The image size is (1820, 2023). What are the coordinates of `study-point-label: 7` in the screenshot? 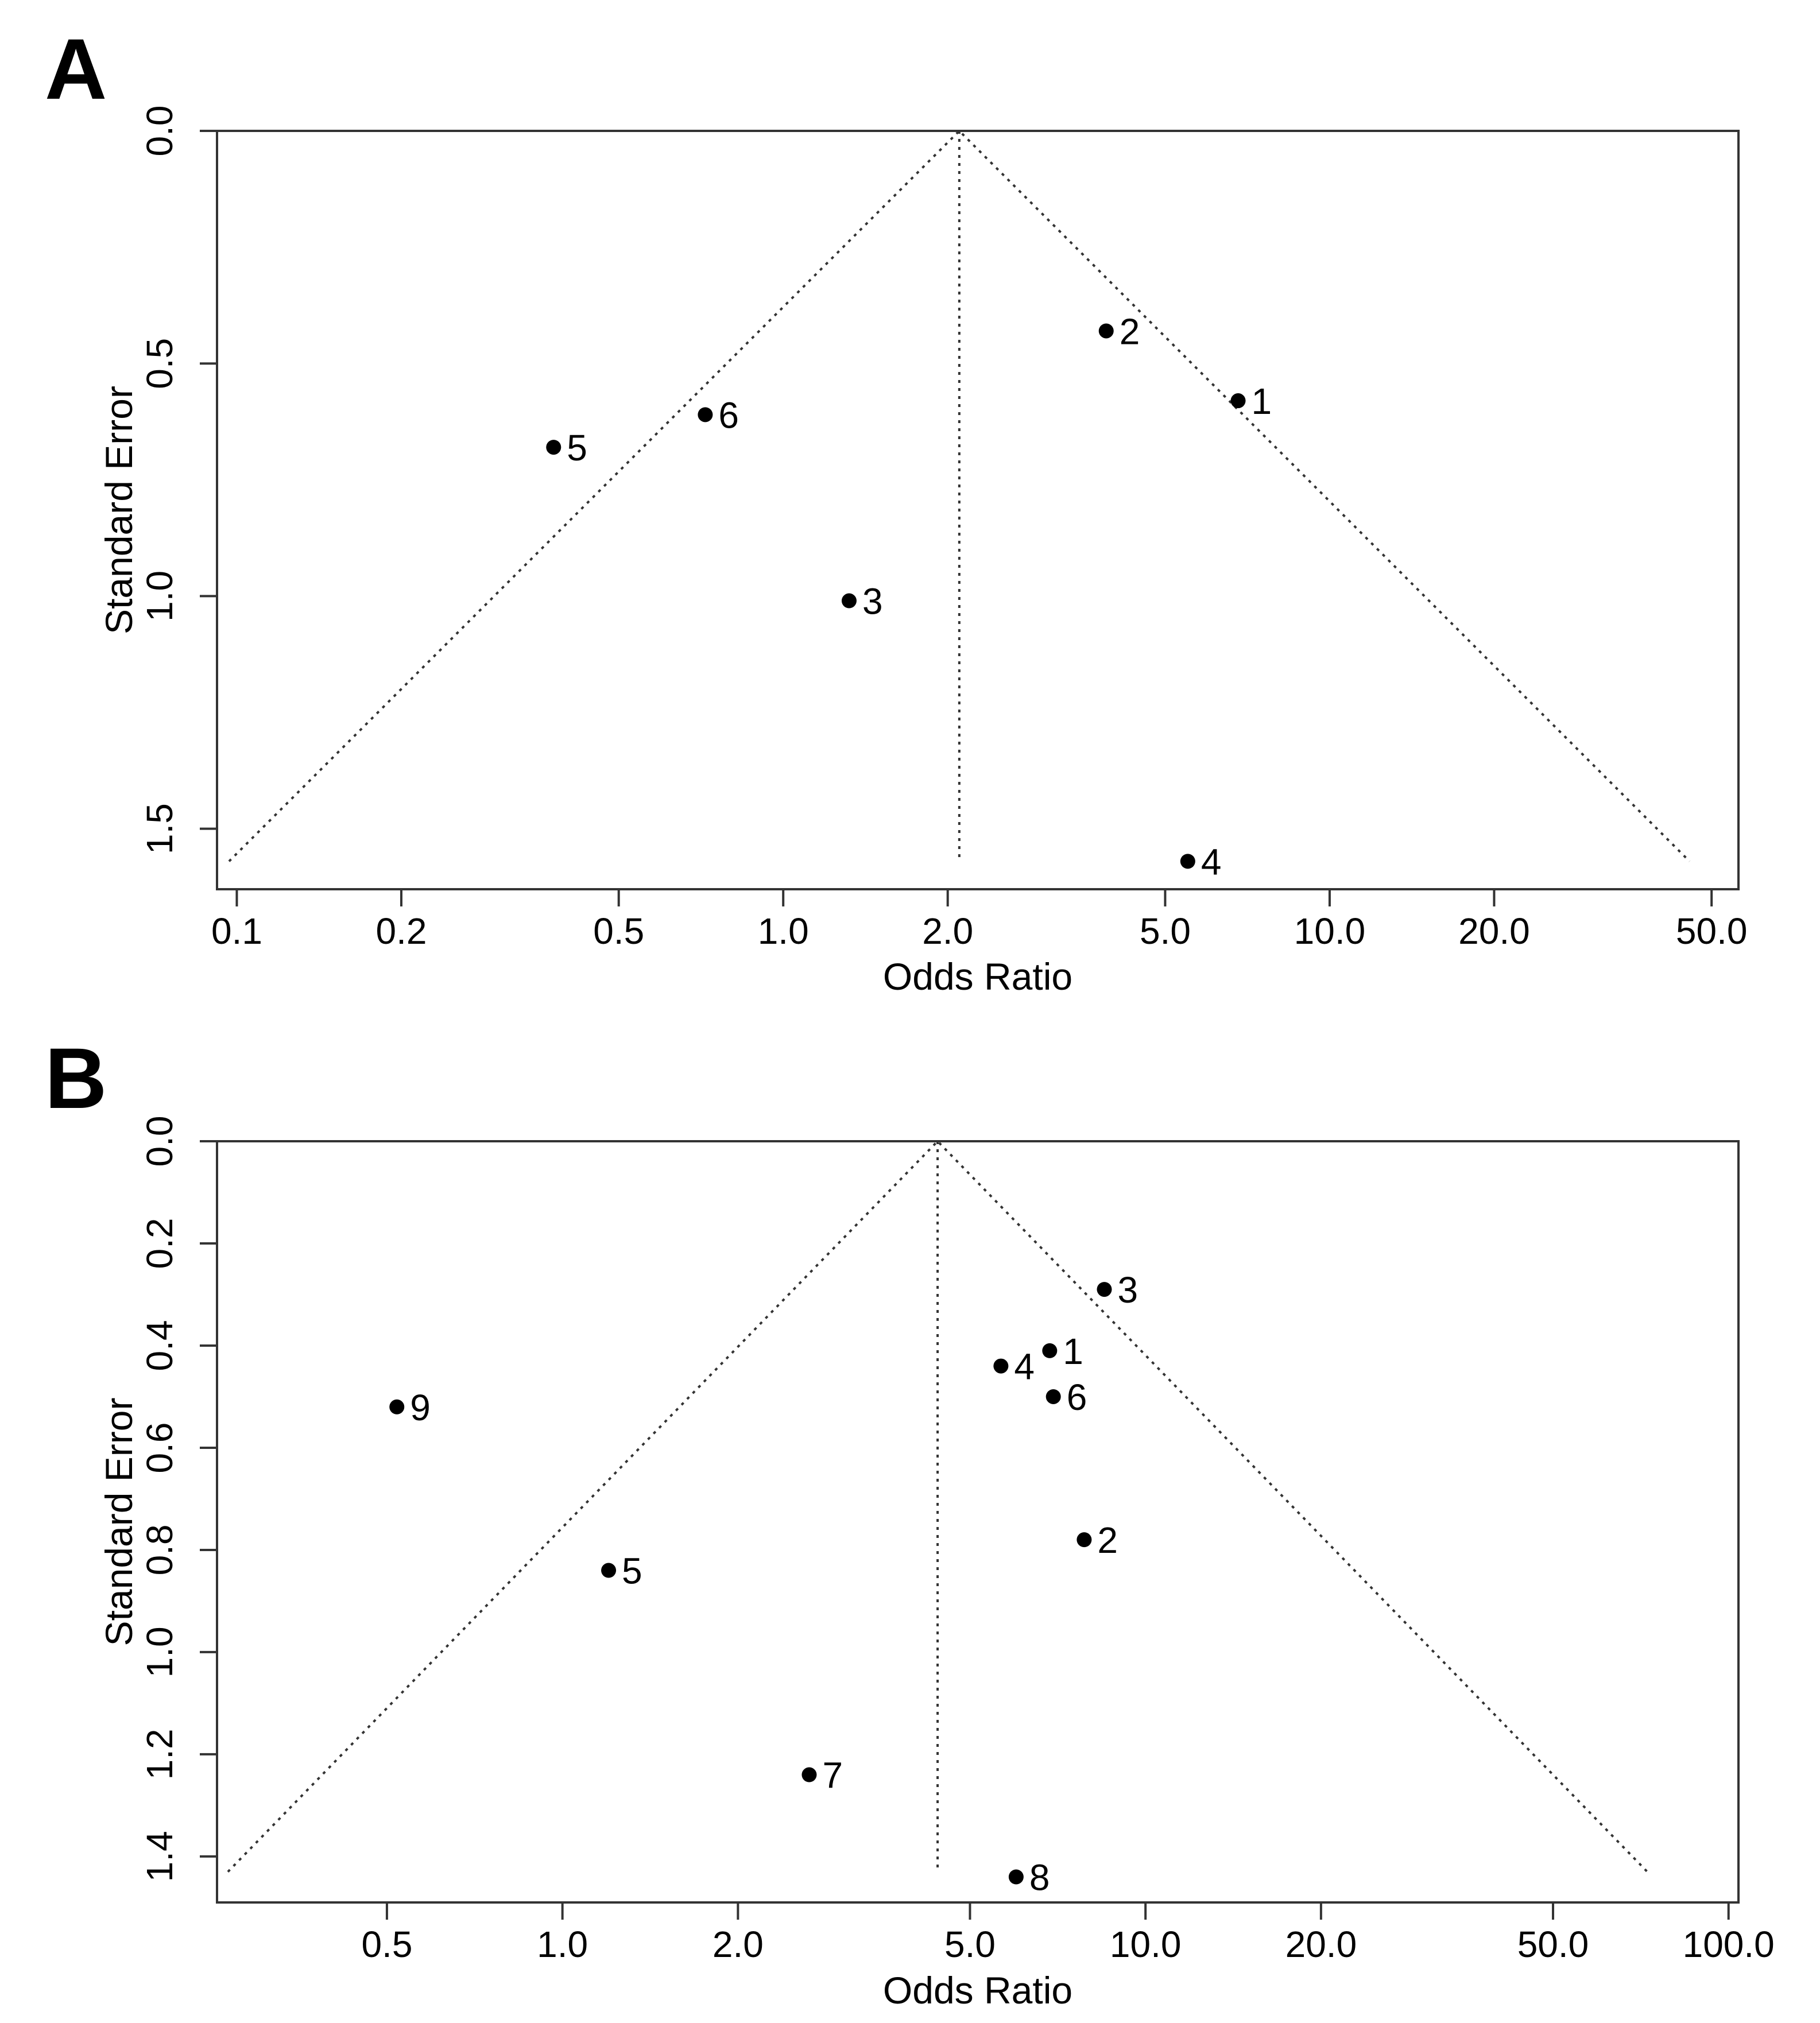 It's located at (832, 1776).